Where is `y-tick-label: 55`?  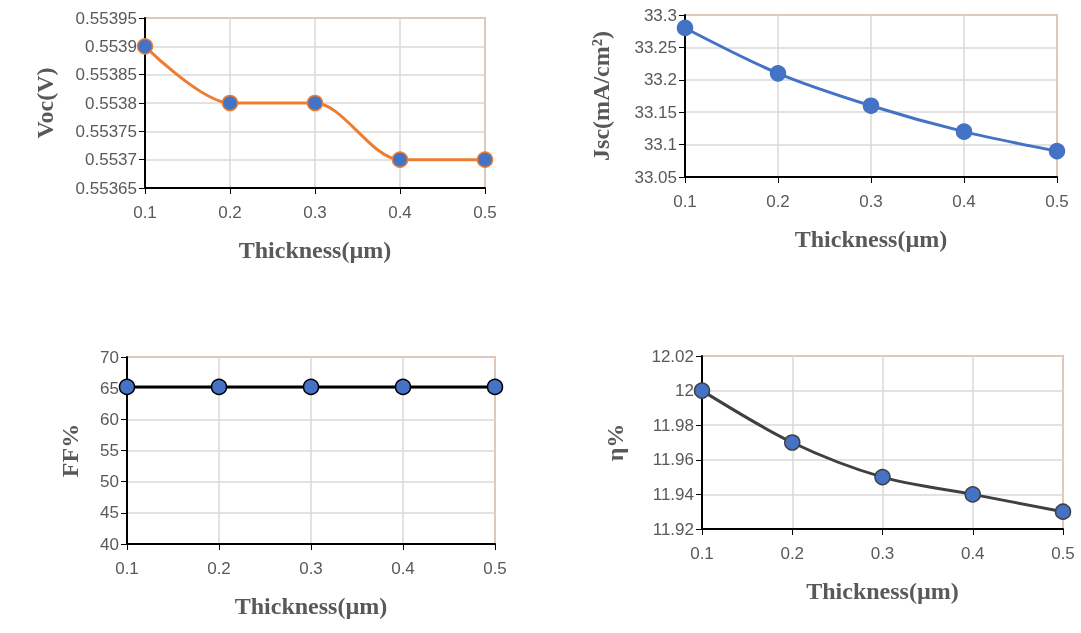
y-tick-label: 55 is located at coordinates (109, 450).